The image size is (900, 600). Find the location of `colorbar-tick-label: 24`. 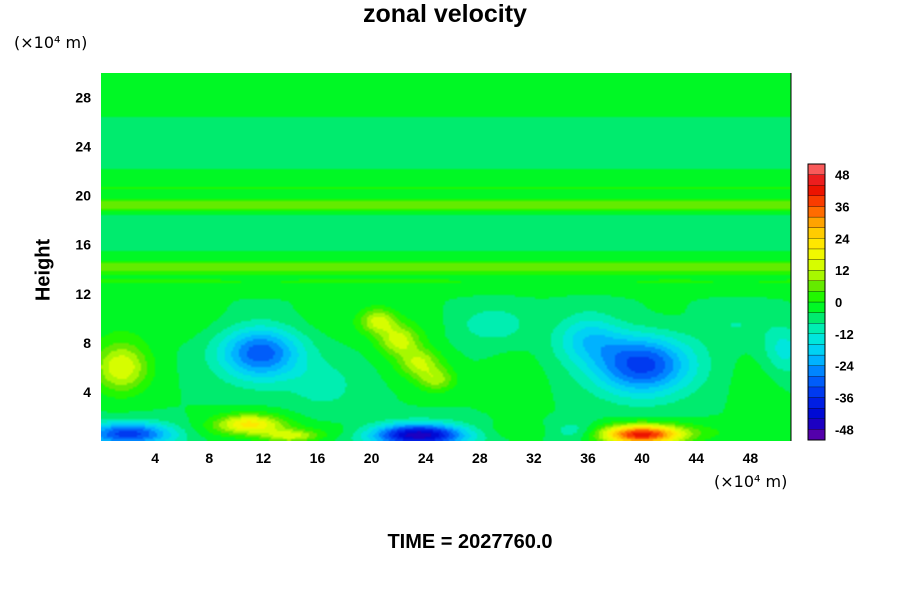

colorbar-tick-label: 24 is located at coordinates (842, 238).